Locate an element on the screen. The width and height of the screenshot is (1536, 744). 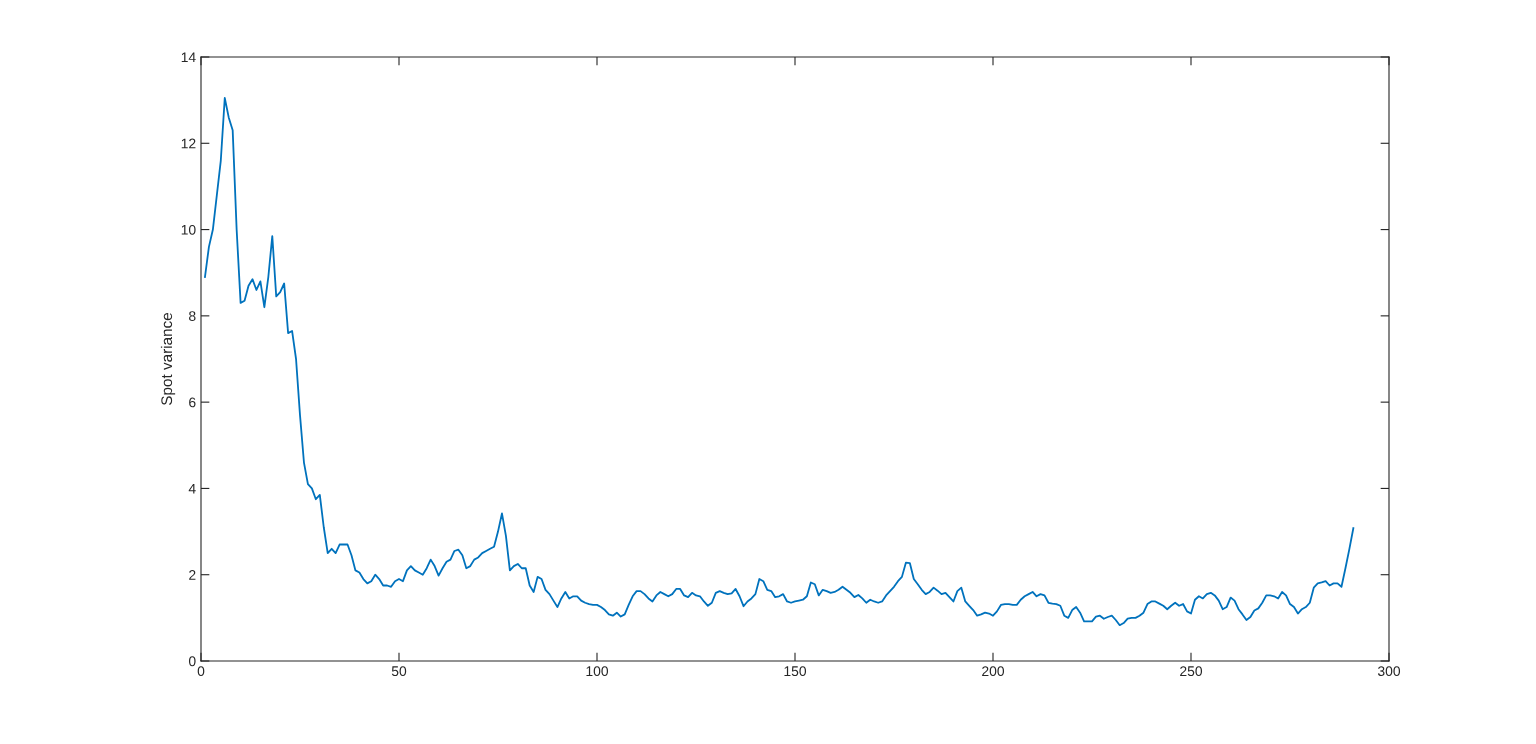
y-tick-label: 8 is located at coordinates (192, 316).